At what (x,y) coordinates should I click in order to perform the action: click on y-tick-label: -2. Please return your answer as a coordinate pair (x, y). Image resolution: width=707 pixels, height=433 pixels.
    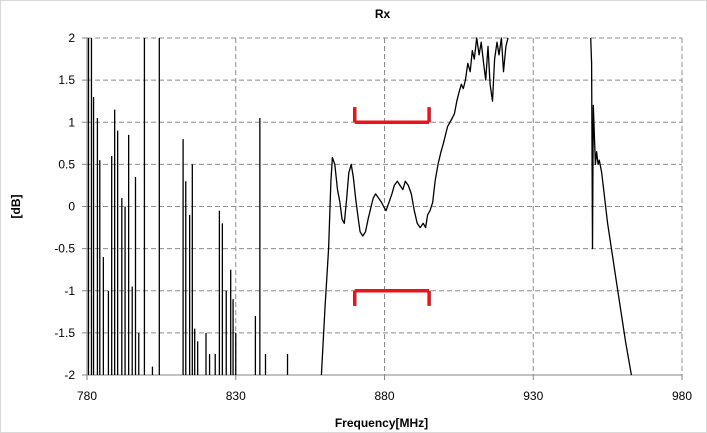
    Looking at the image, I should click on (69, 375).